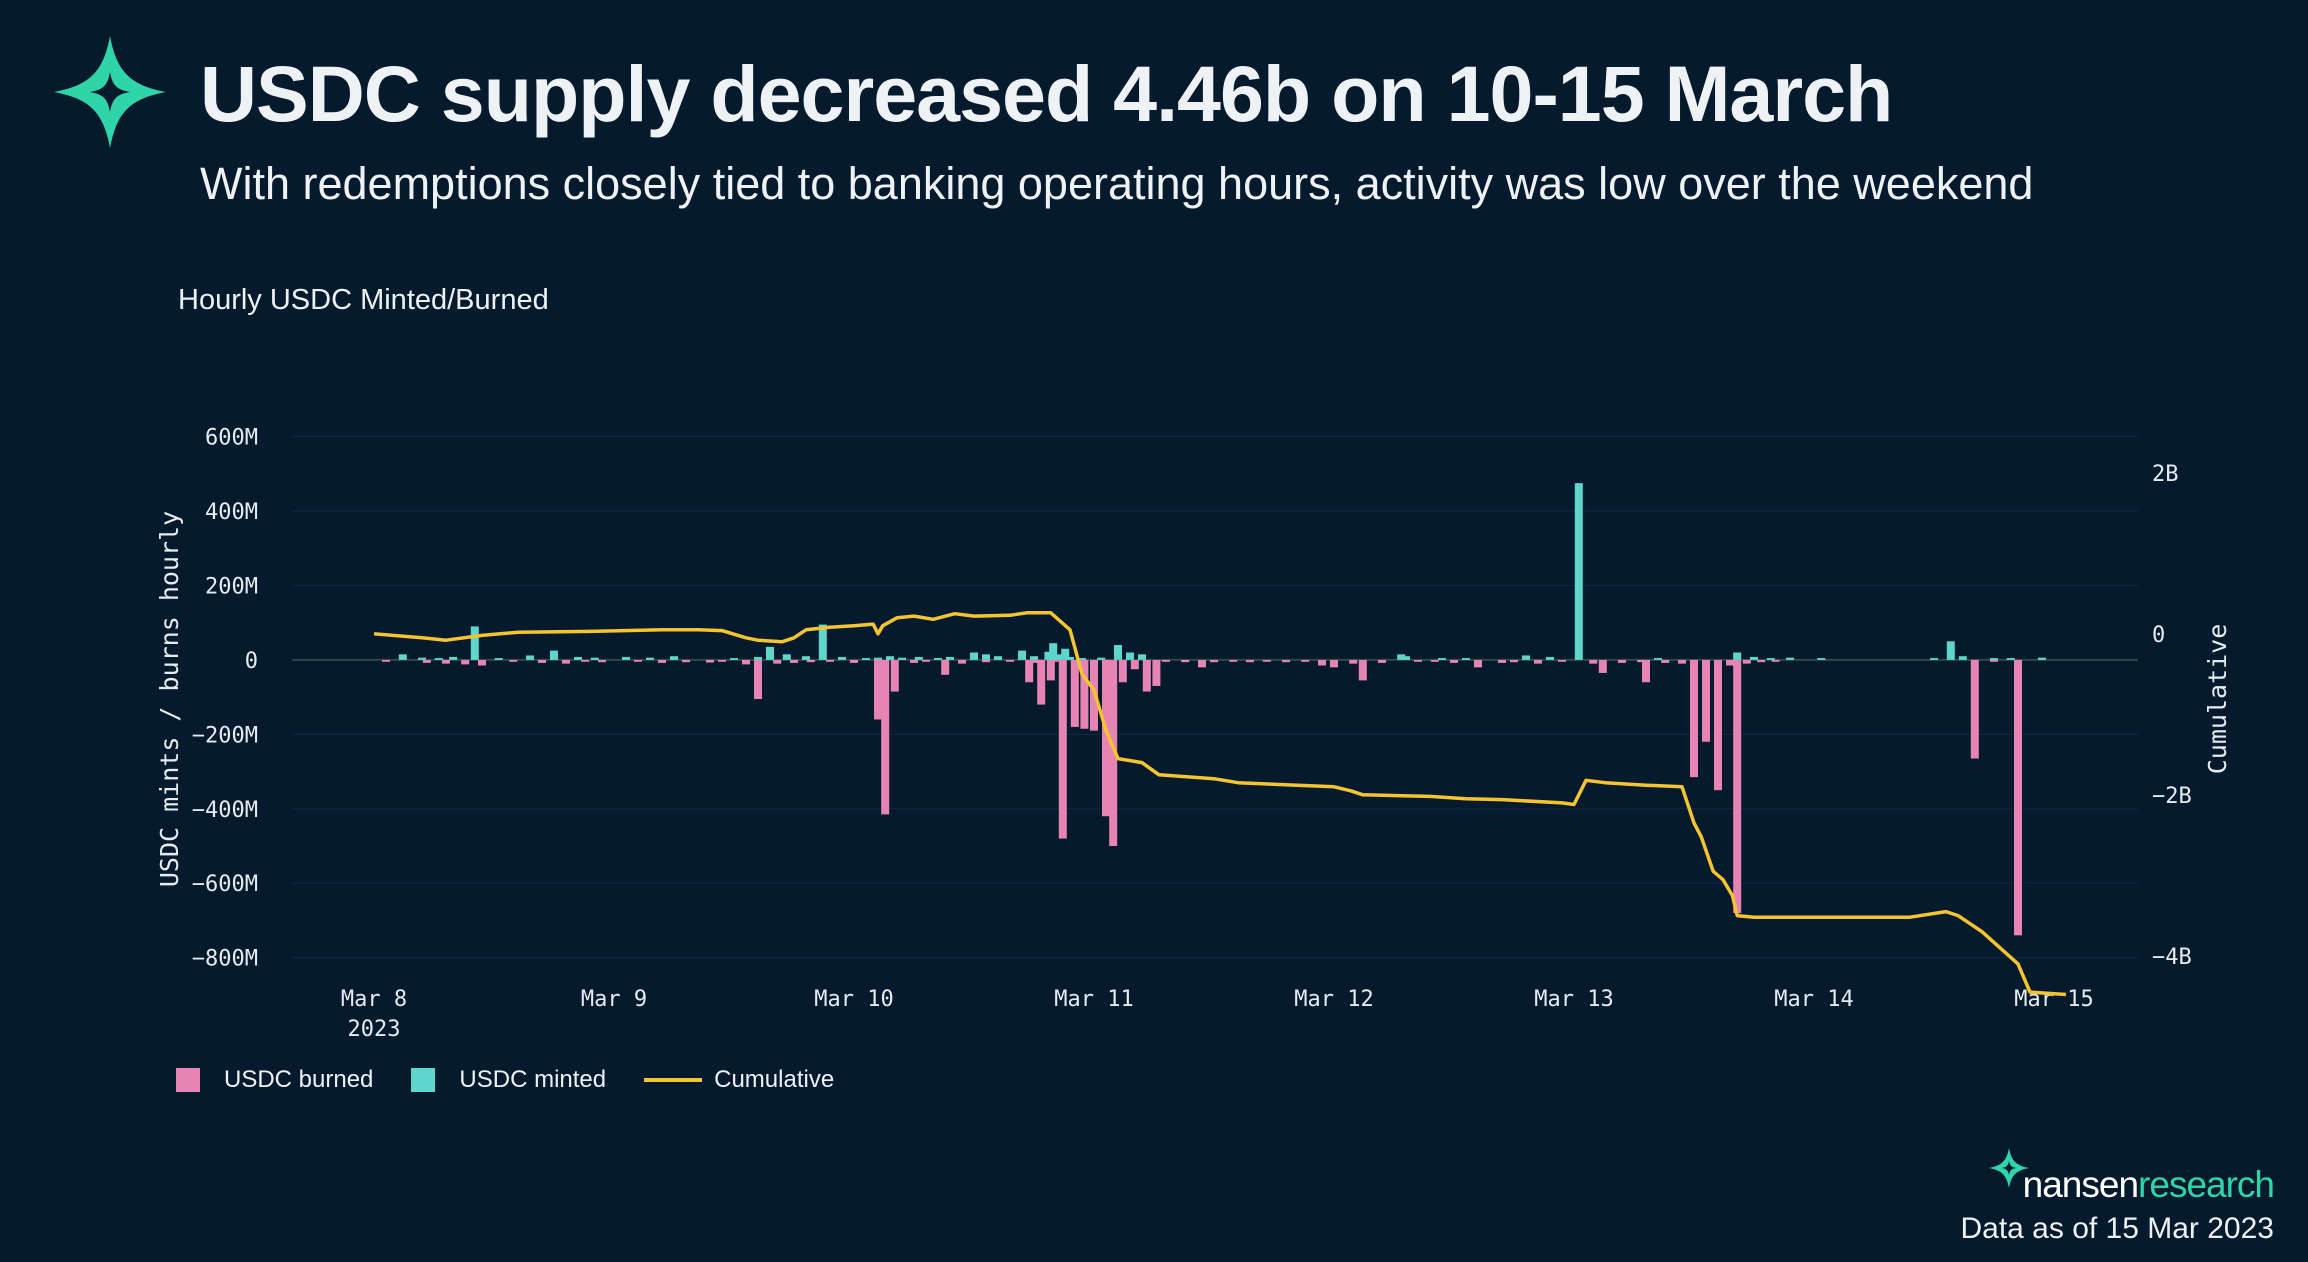 Image resolution: width=2308 pixels, height=1262 pixels. I want to click on legend-item-minted: USDC minted, so click(508, 1080).